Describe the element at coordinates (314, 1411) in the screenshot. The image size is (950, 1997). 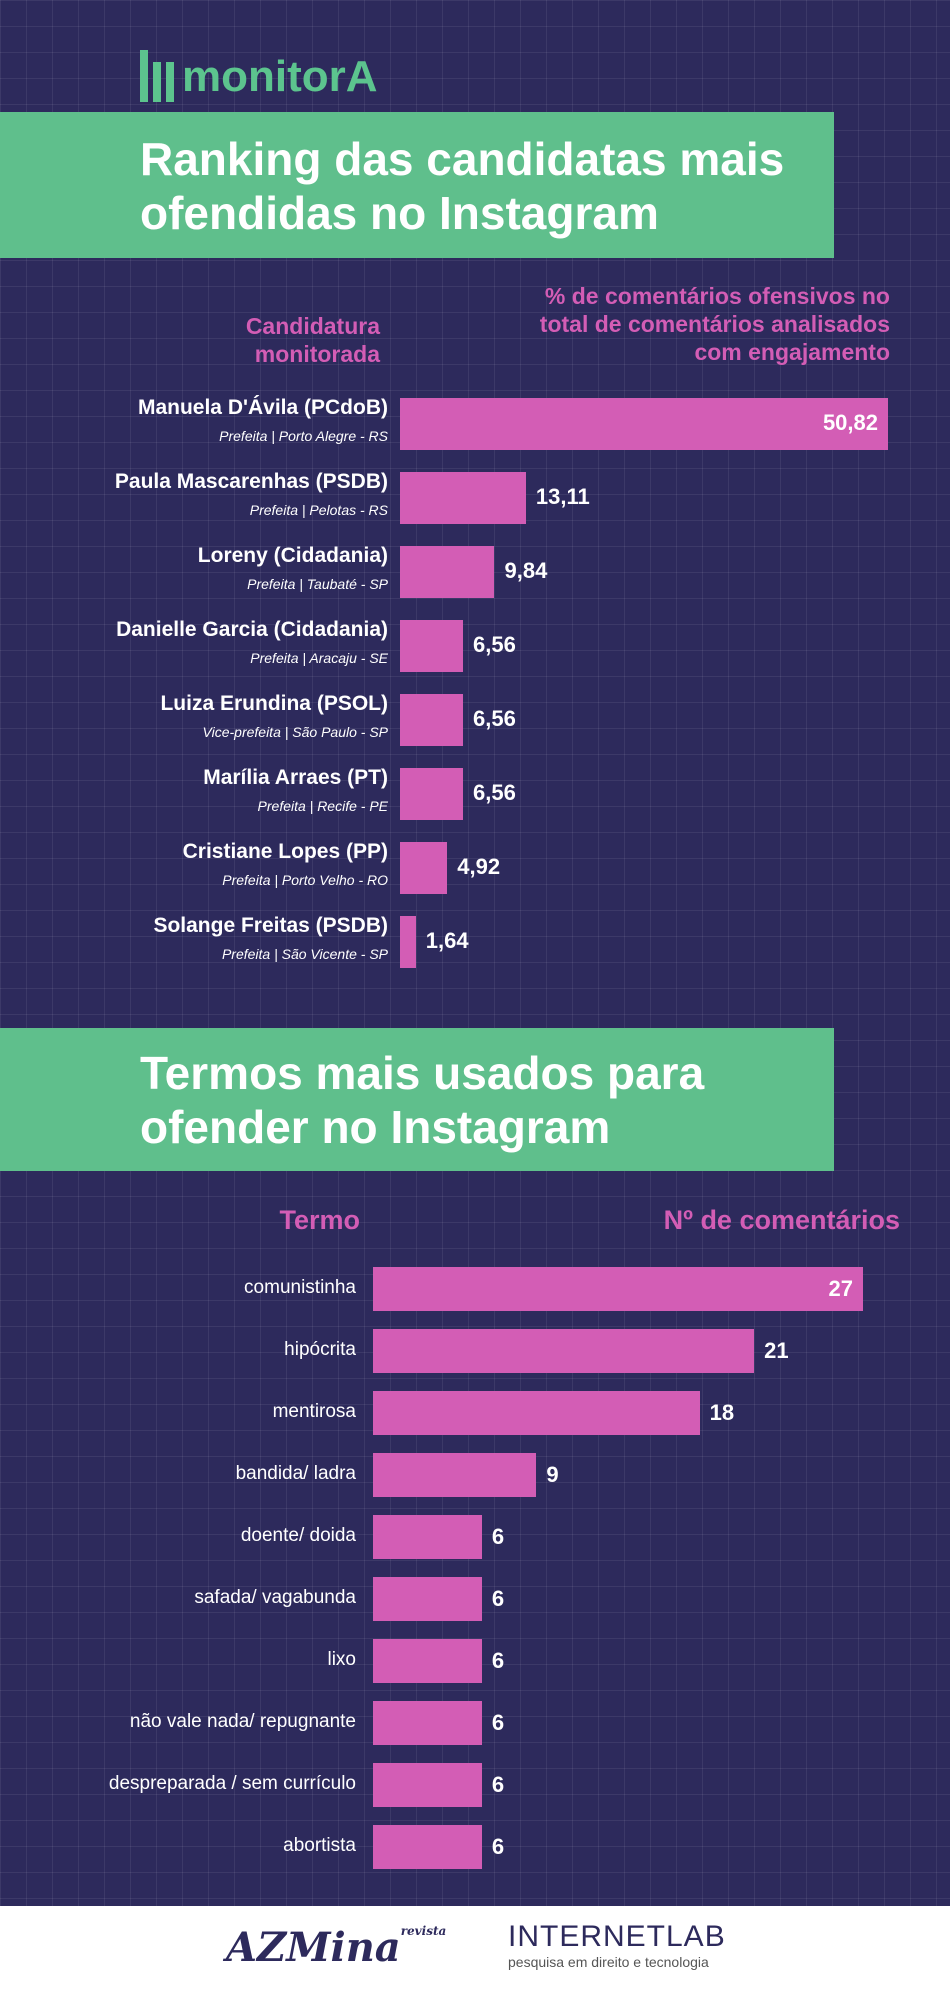
I see `term-label: mentirosa` at that location.